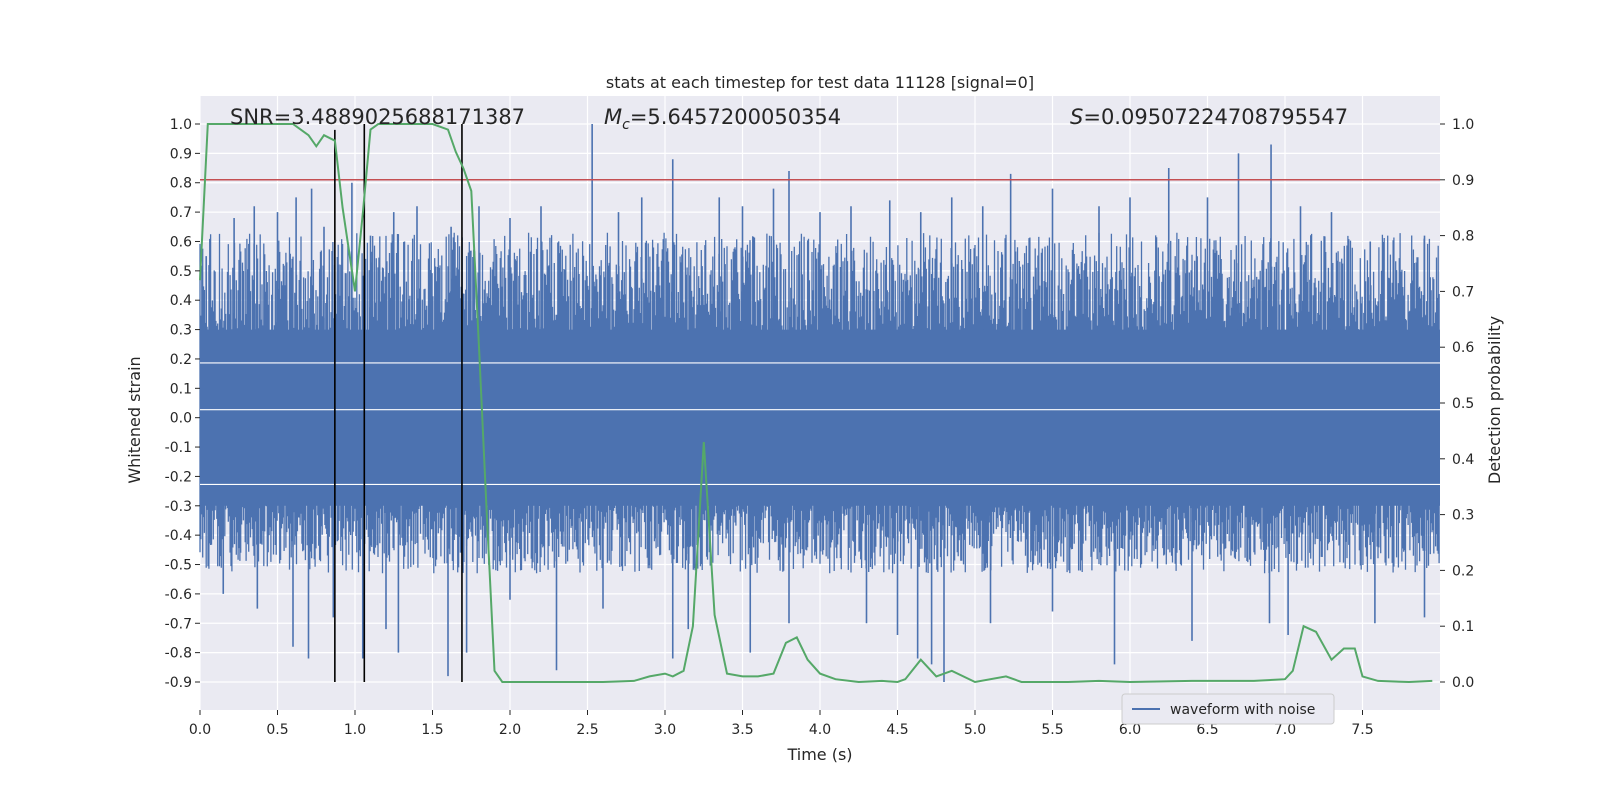 The image size is (1600, 800). I want to click on x-tick-label: 7.0, so click(1285, 730).